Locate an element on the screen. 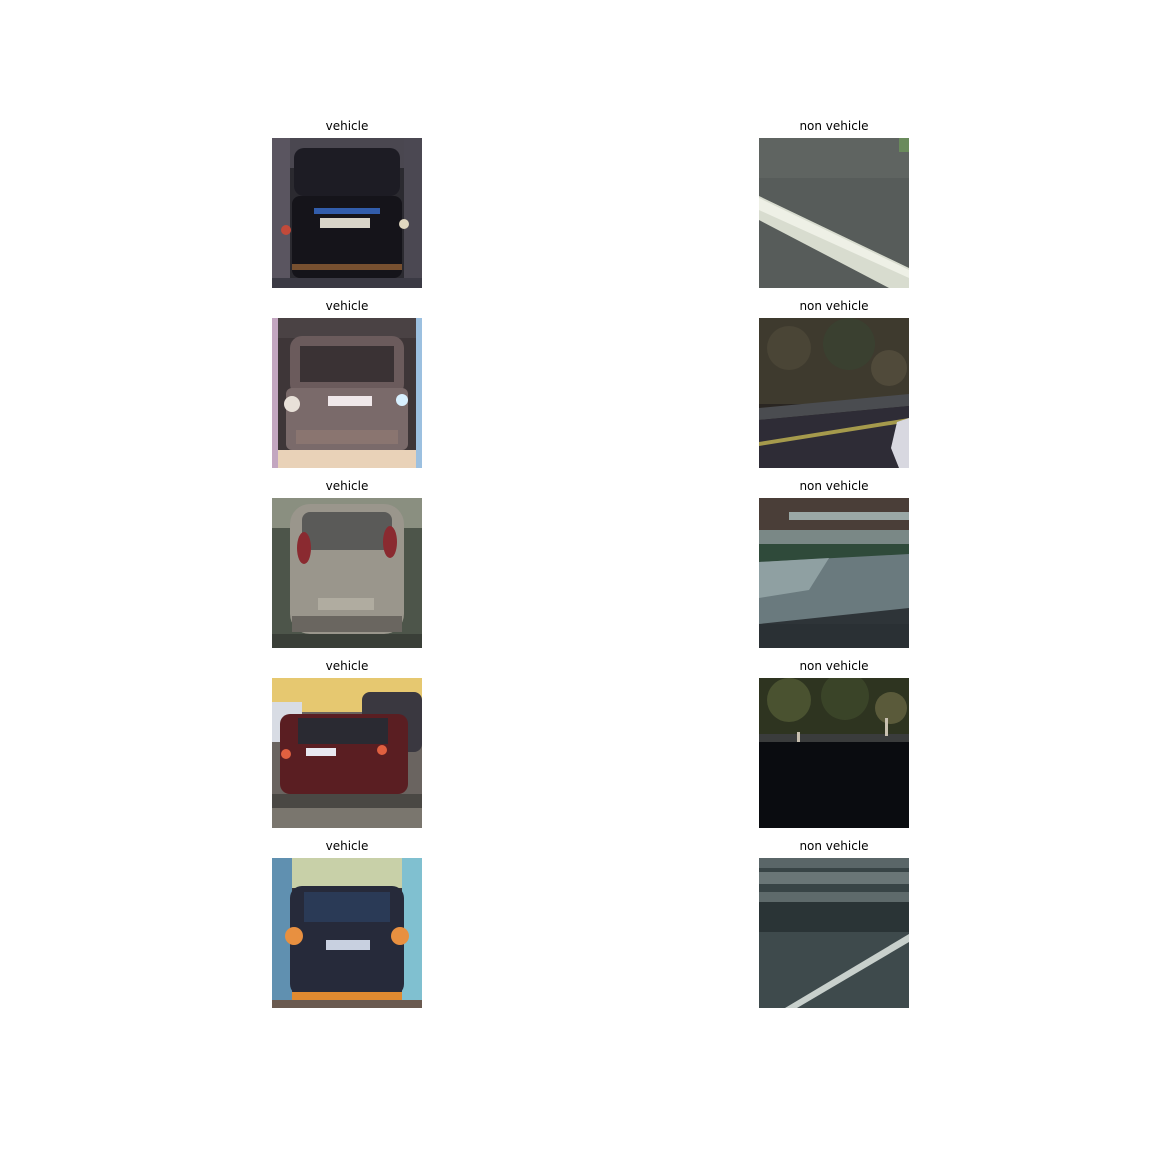 The width and height of the screenshot is (1152, 1152). panel-non-vehicle-1: non vehicle is located at coordinates (834, 206).